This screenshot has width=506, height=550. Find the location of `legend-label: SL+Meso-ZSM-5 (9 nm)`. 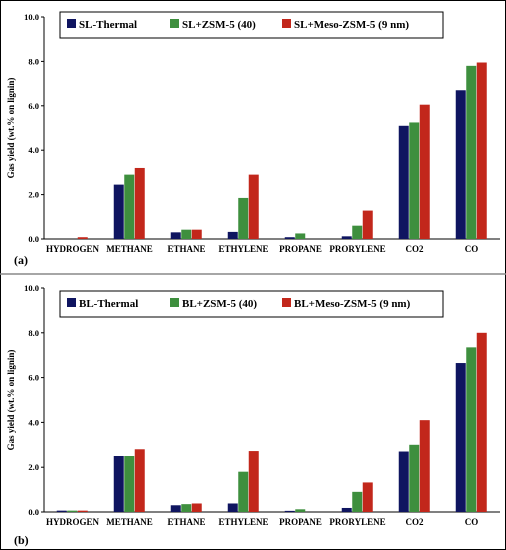

legend-label: SL+Meso-ZSM-5 (9 nm) is located at coordinates (351, 25).